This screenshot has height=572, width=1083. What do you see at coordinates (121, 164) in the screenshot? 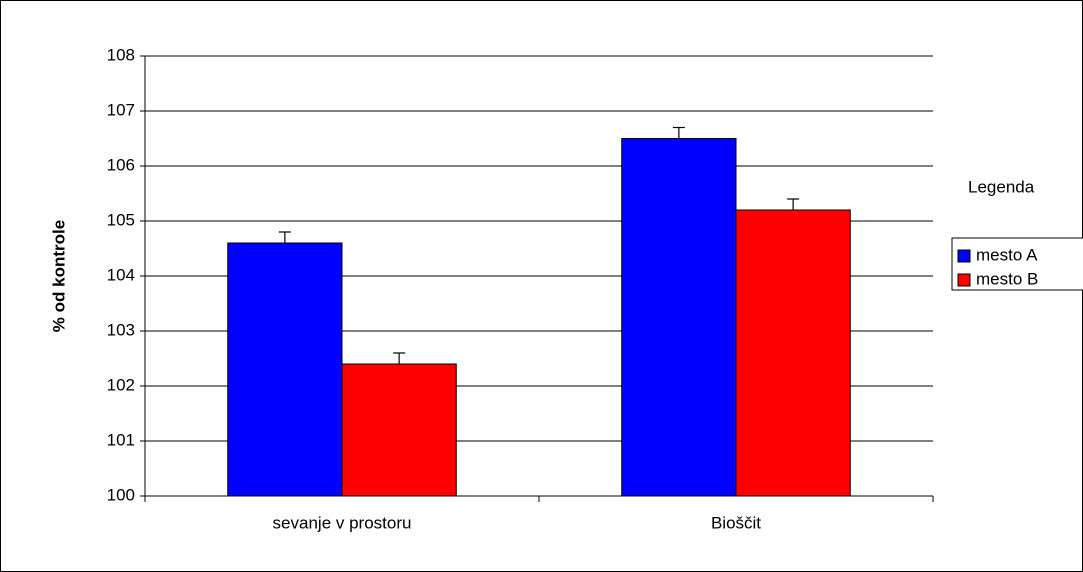
I see `y-tick-label: 106` at bounding box center [121, 164].